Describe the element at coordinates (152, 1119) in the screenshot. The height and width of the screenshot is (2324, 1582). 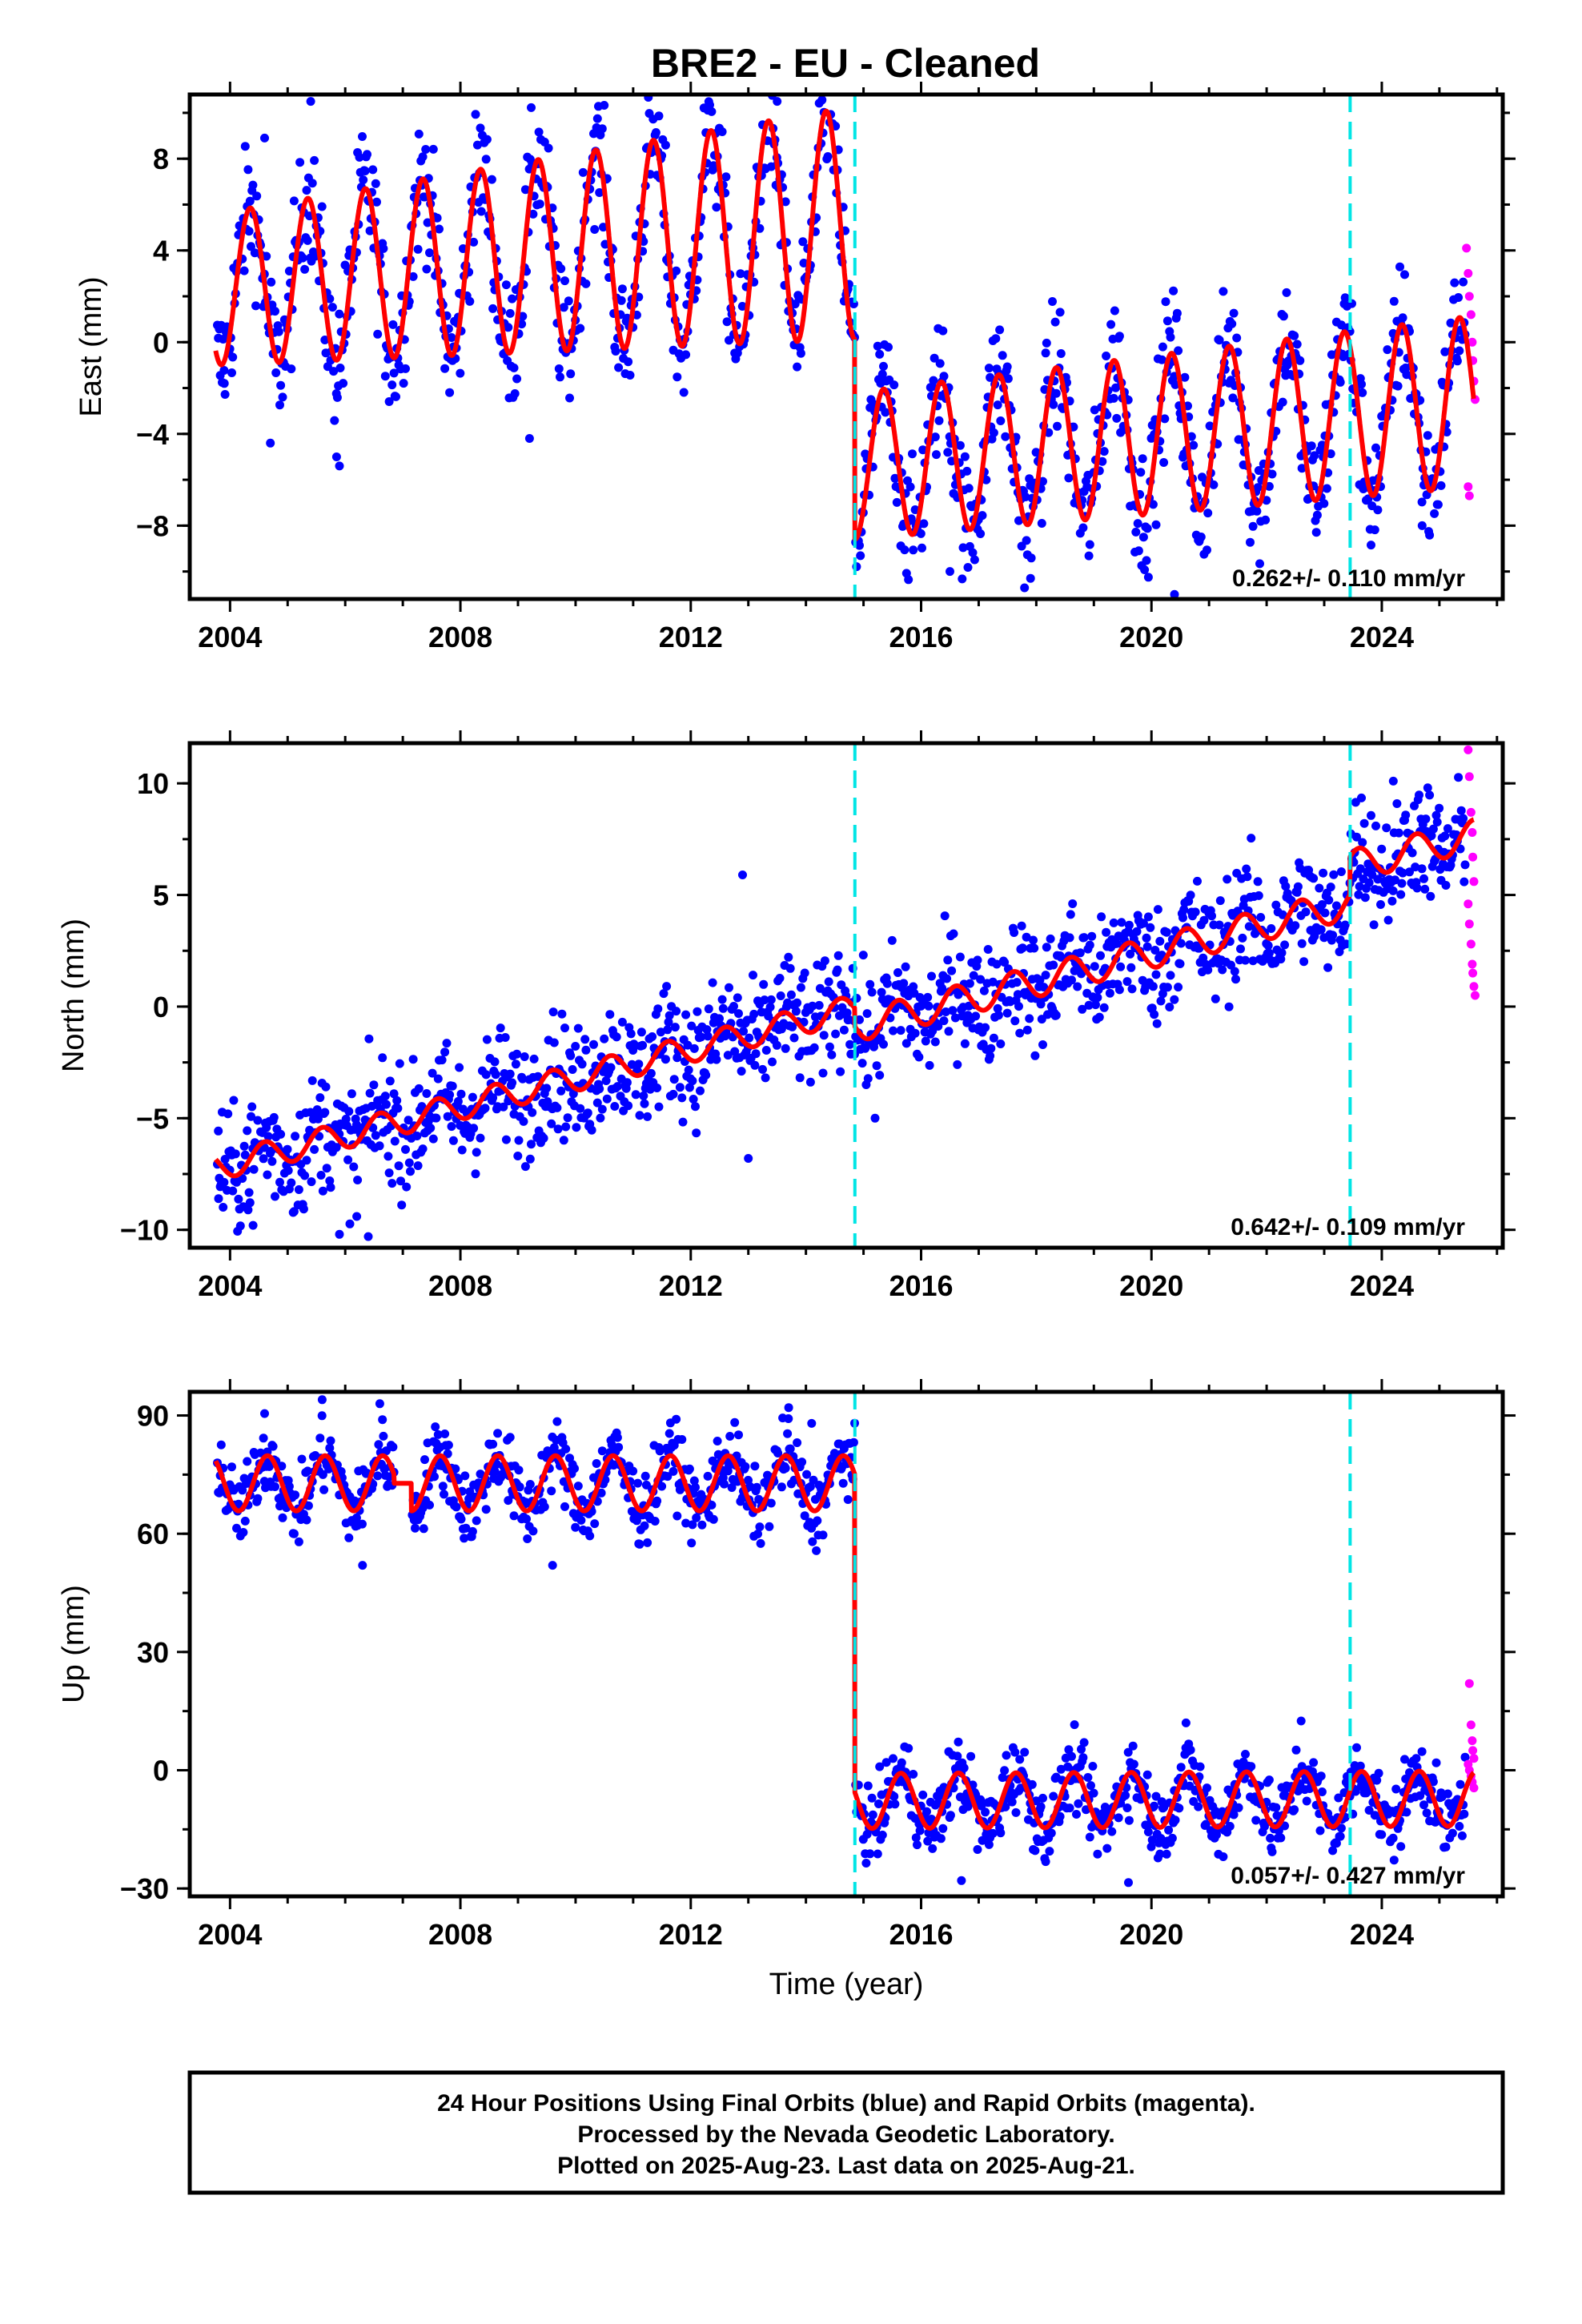
I see `y-tick-label: −5` at that location.